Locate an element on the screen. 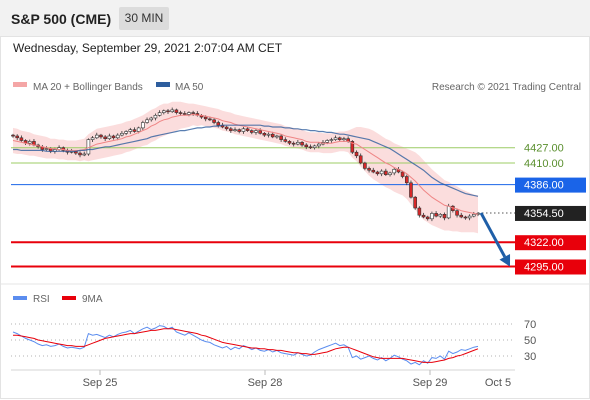  rsi-ma-line is located at coordinates (246, 345).